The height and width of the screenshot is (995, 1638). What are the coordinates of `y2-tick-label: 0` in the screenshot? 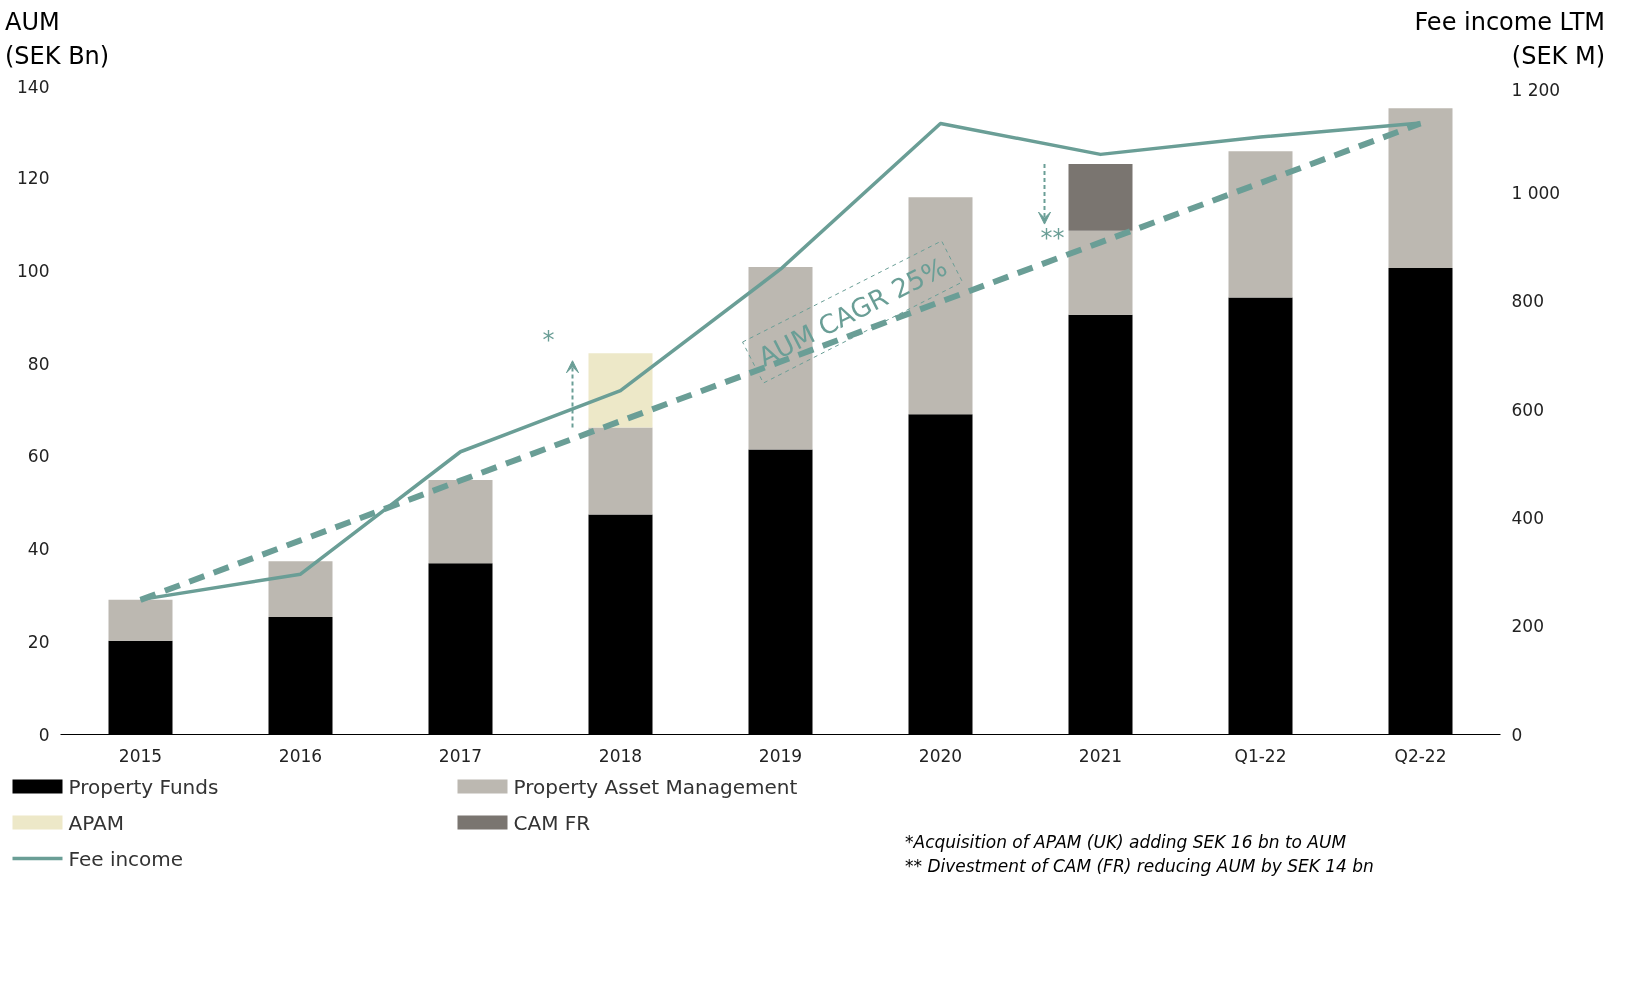 It's located at (1517, 734).